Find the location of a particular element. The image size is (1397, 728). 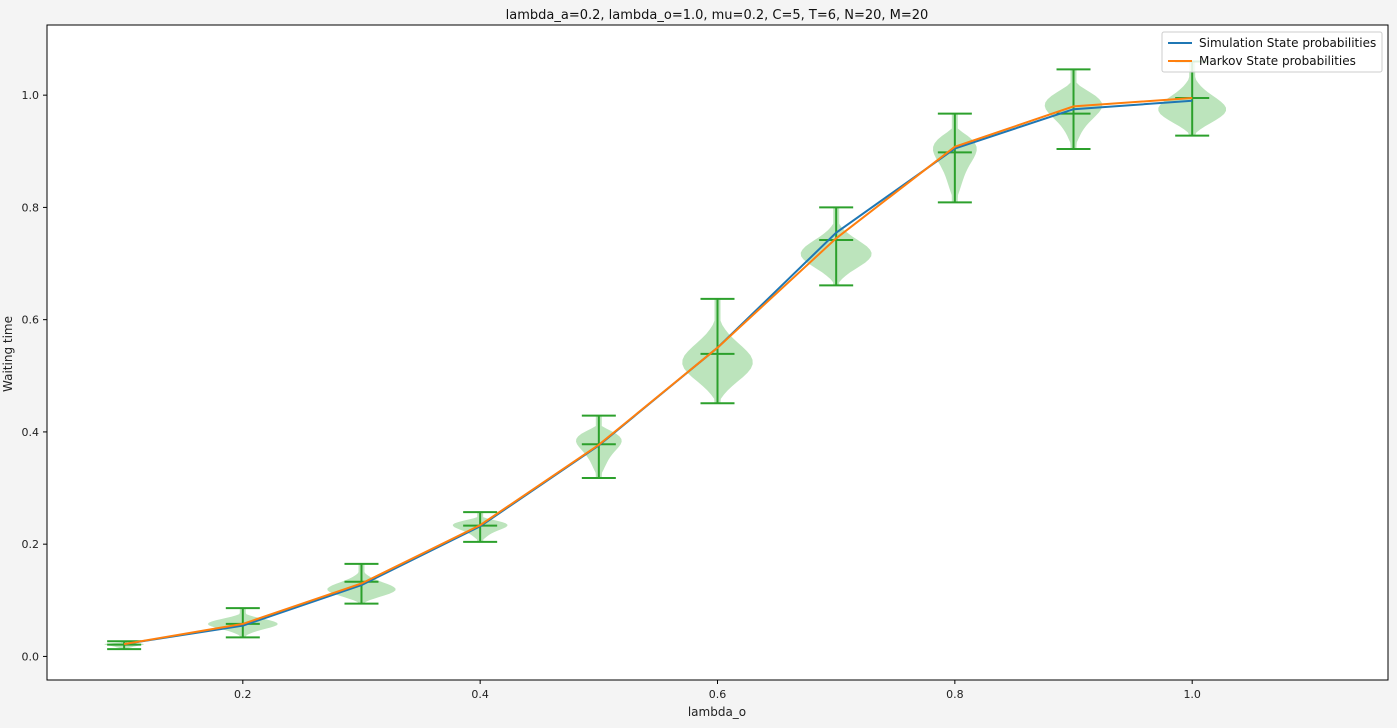

x-tick-label: 0.4 is located at coordinates (480, 694).